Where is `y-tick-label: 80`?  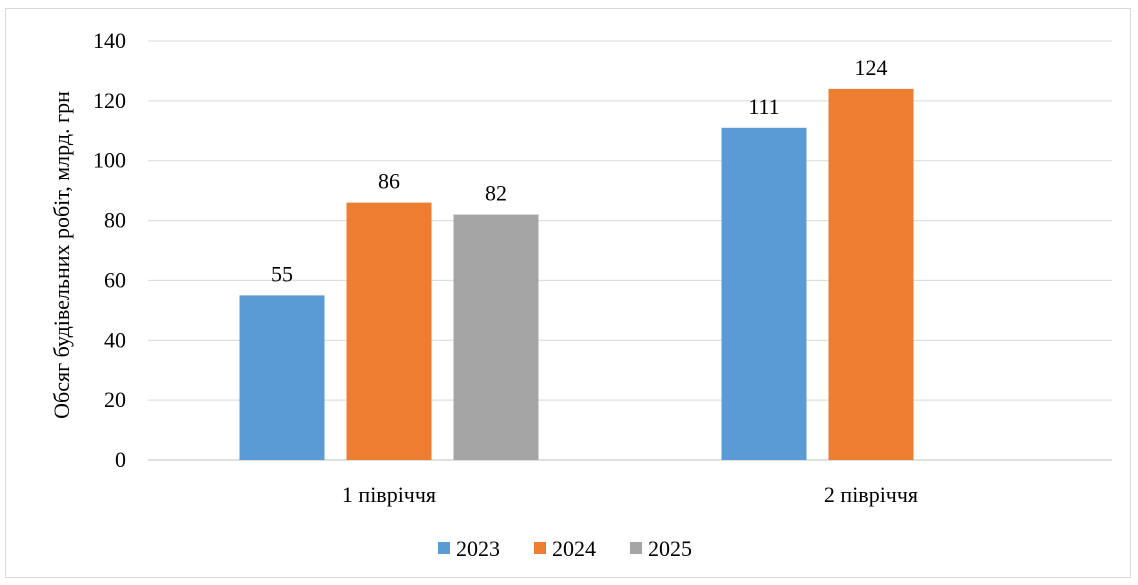
y-tick-label: 80 is located at coordinates (115, 220).